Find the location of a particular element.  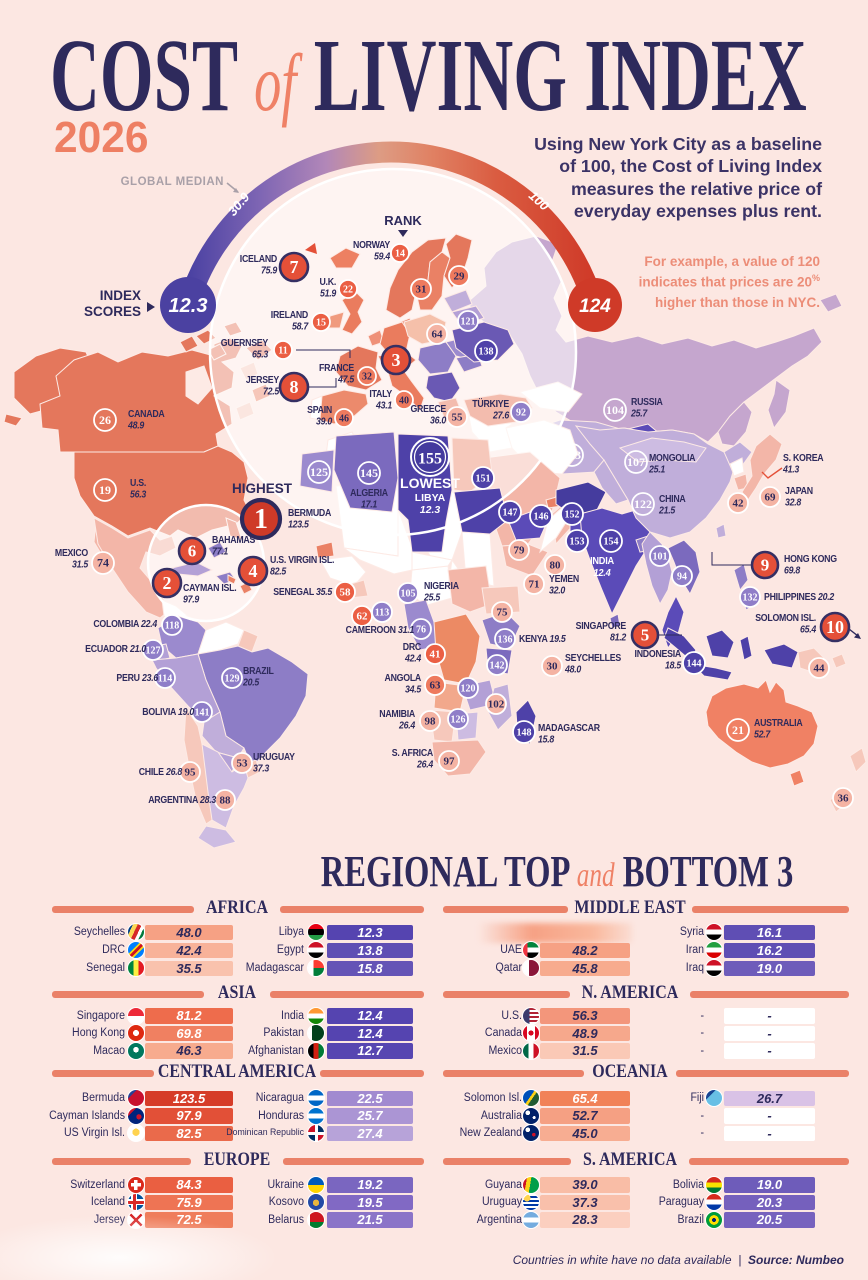

svg-text: 71 is located at coordinates (534, 585).